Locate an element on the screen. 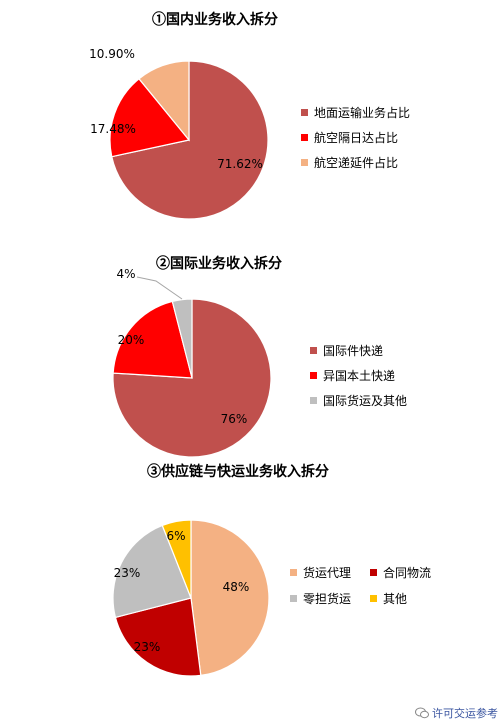  slice-data-label: 6% is located at coordinates (175, 536).